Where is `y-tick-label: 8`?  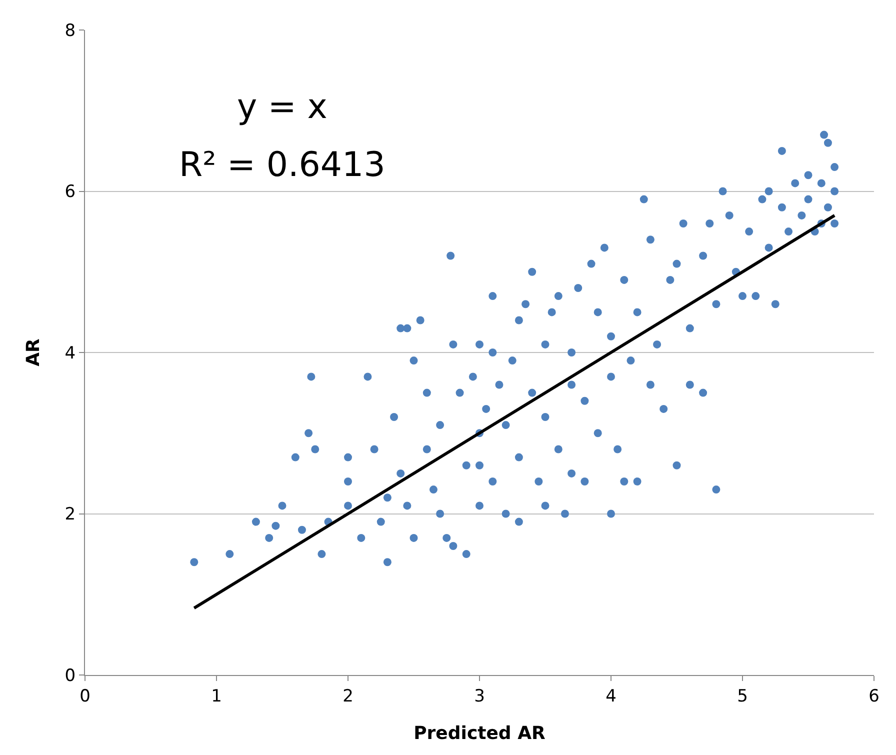 y-tick-label: 8 is located at coordinates (70, 30).